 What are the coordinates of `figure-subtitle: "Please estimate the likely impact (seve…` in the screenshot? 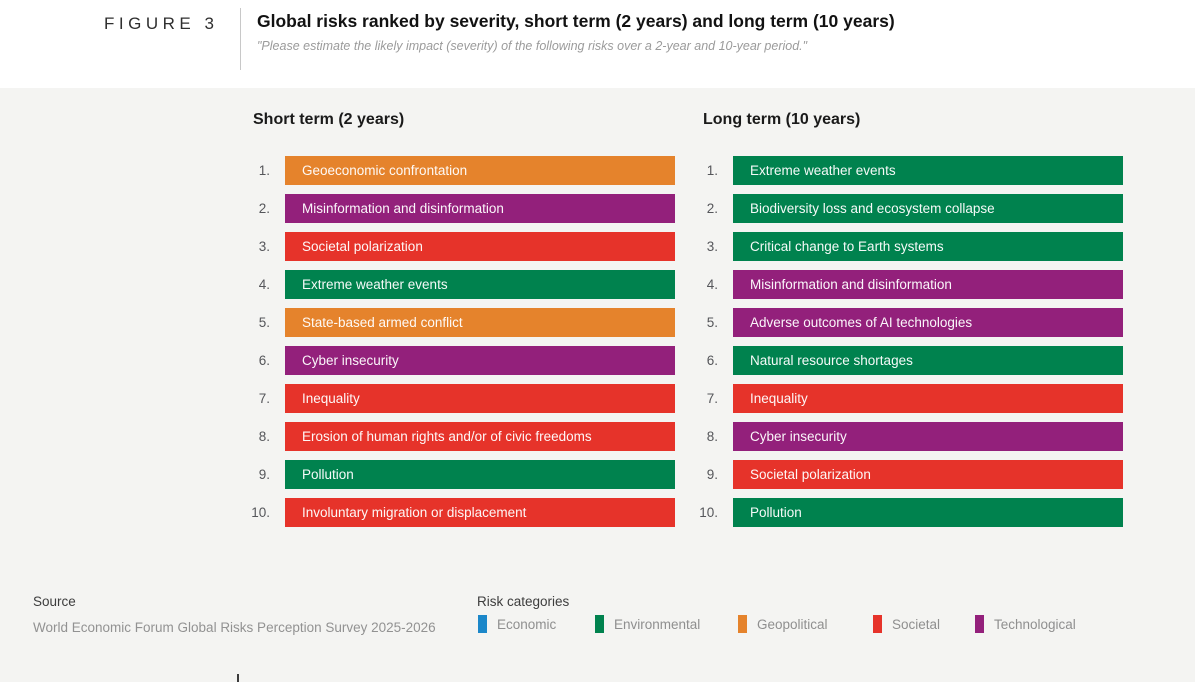 It's located at (532, 46).